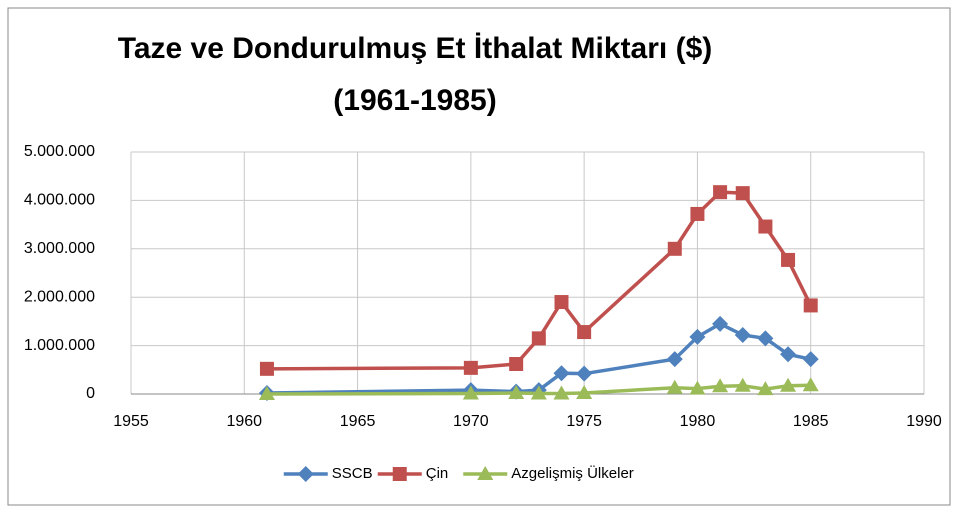 The height and width of the screenshot is (513, 959). Describe the element at coordinates (698, 421) in the screenshot. I see `x-tick-label: 1980` at that location.